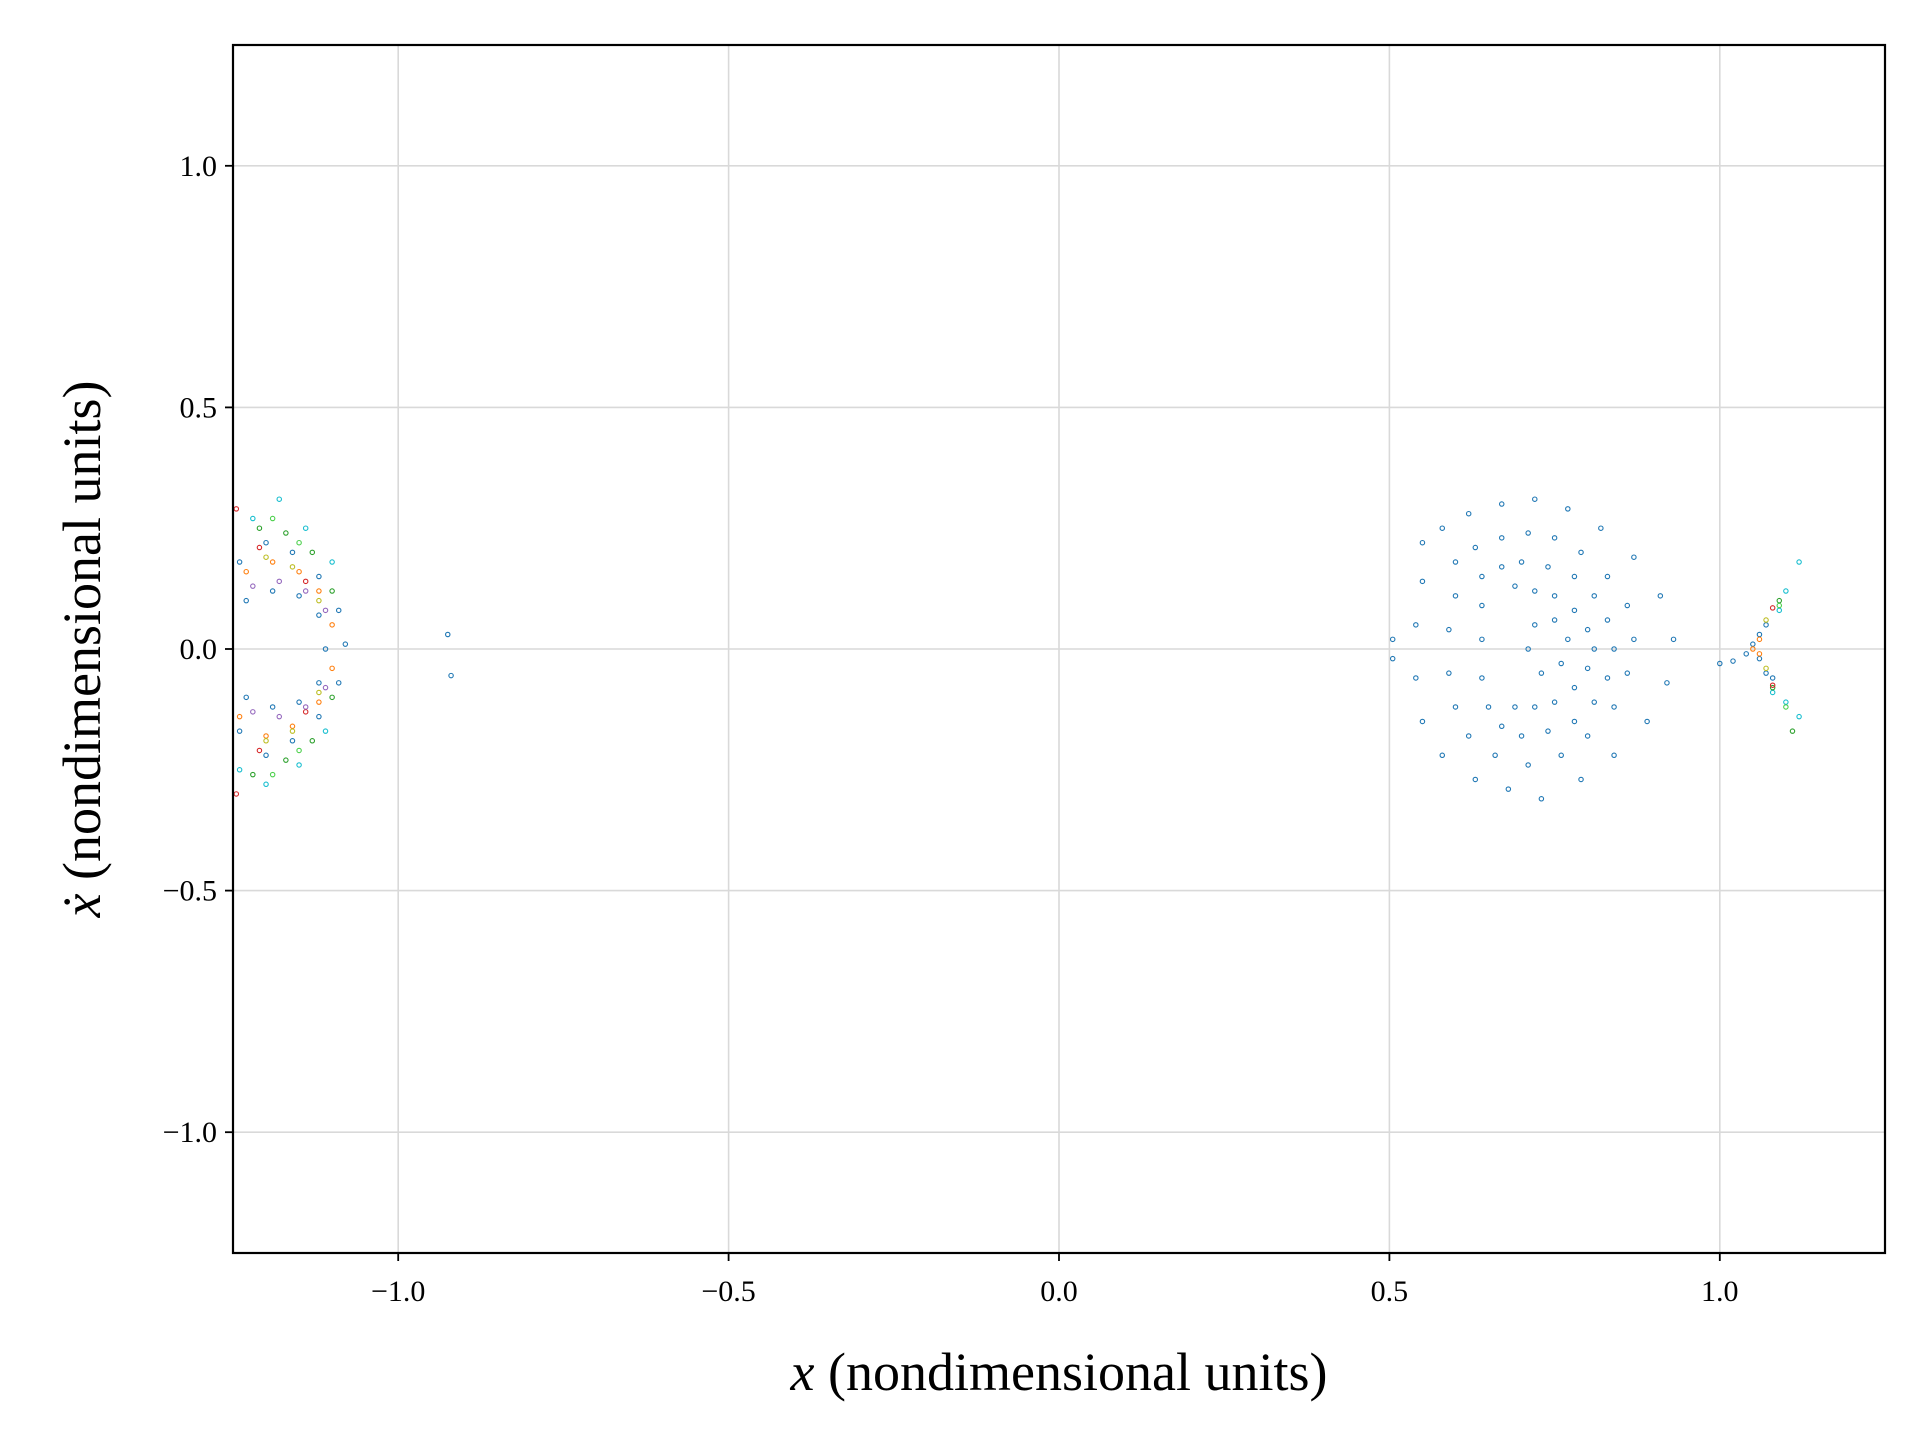 The width and height of the screenshot is (1920, 1440). I want to click on x-tick-label: −0.5, so click(728, 1291).